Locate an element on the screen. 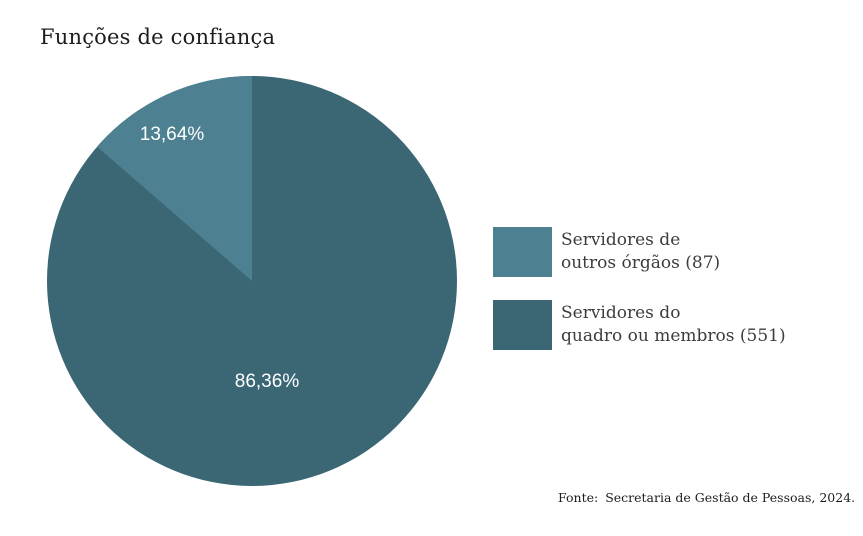  source-label: Fonte: is located at coordinates (578, 497).